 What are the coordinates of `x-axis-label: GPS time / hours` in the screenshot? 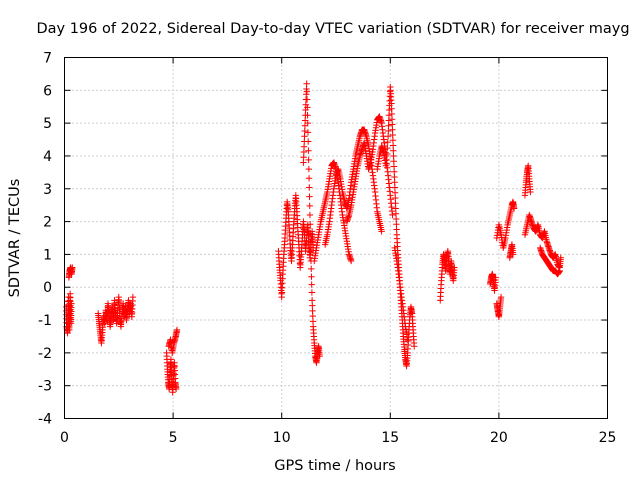 It's located at (334, 466).